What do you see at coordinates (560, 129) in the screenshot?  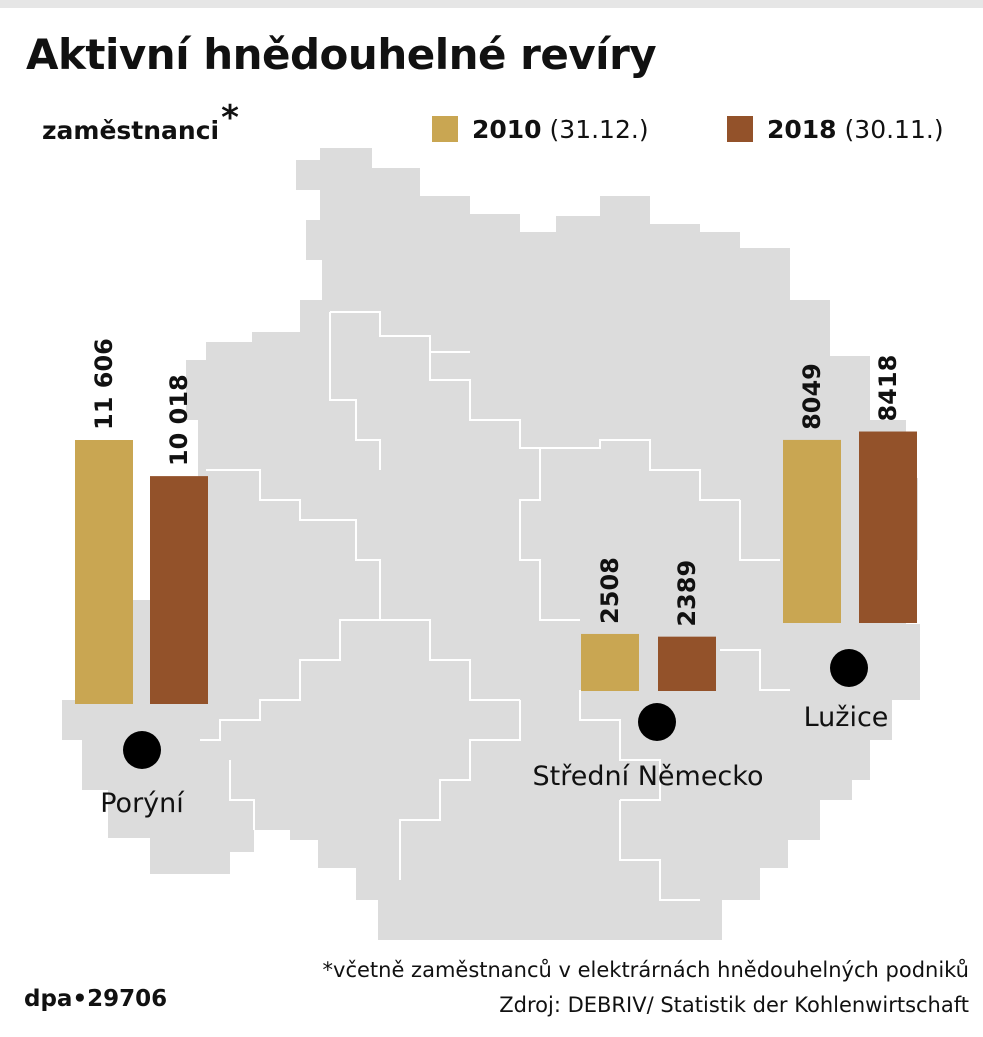 I see `legend-label-2010: 2010 (31.12.)` at bounding box center [560, 129].